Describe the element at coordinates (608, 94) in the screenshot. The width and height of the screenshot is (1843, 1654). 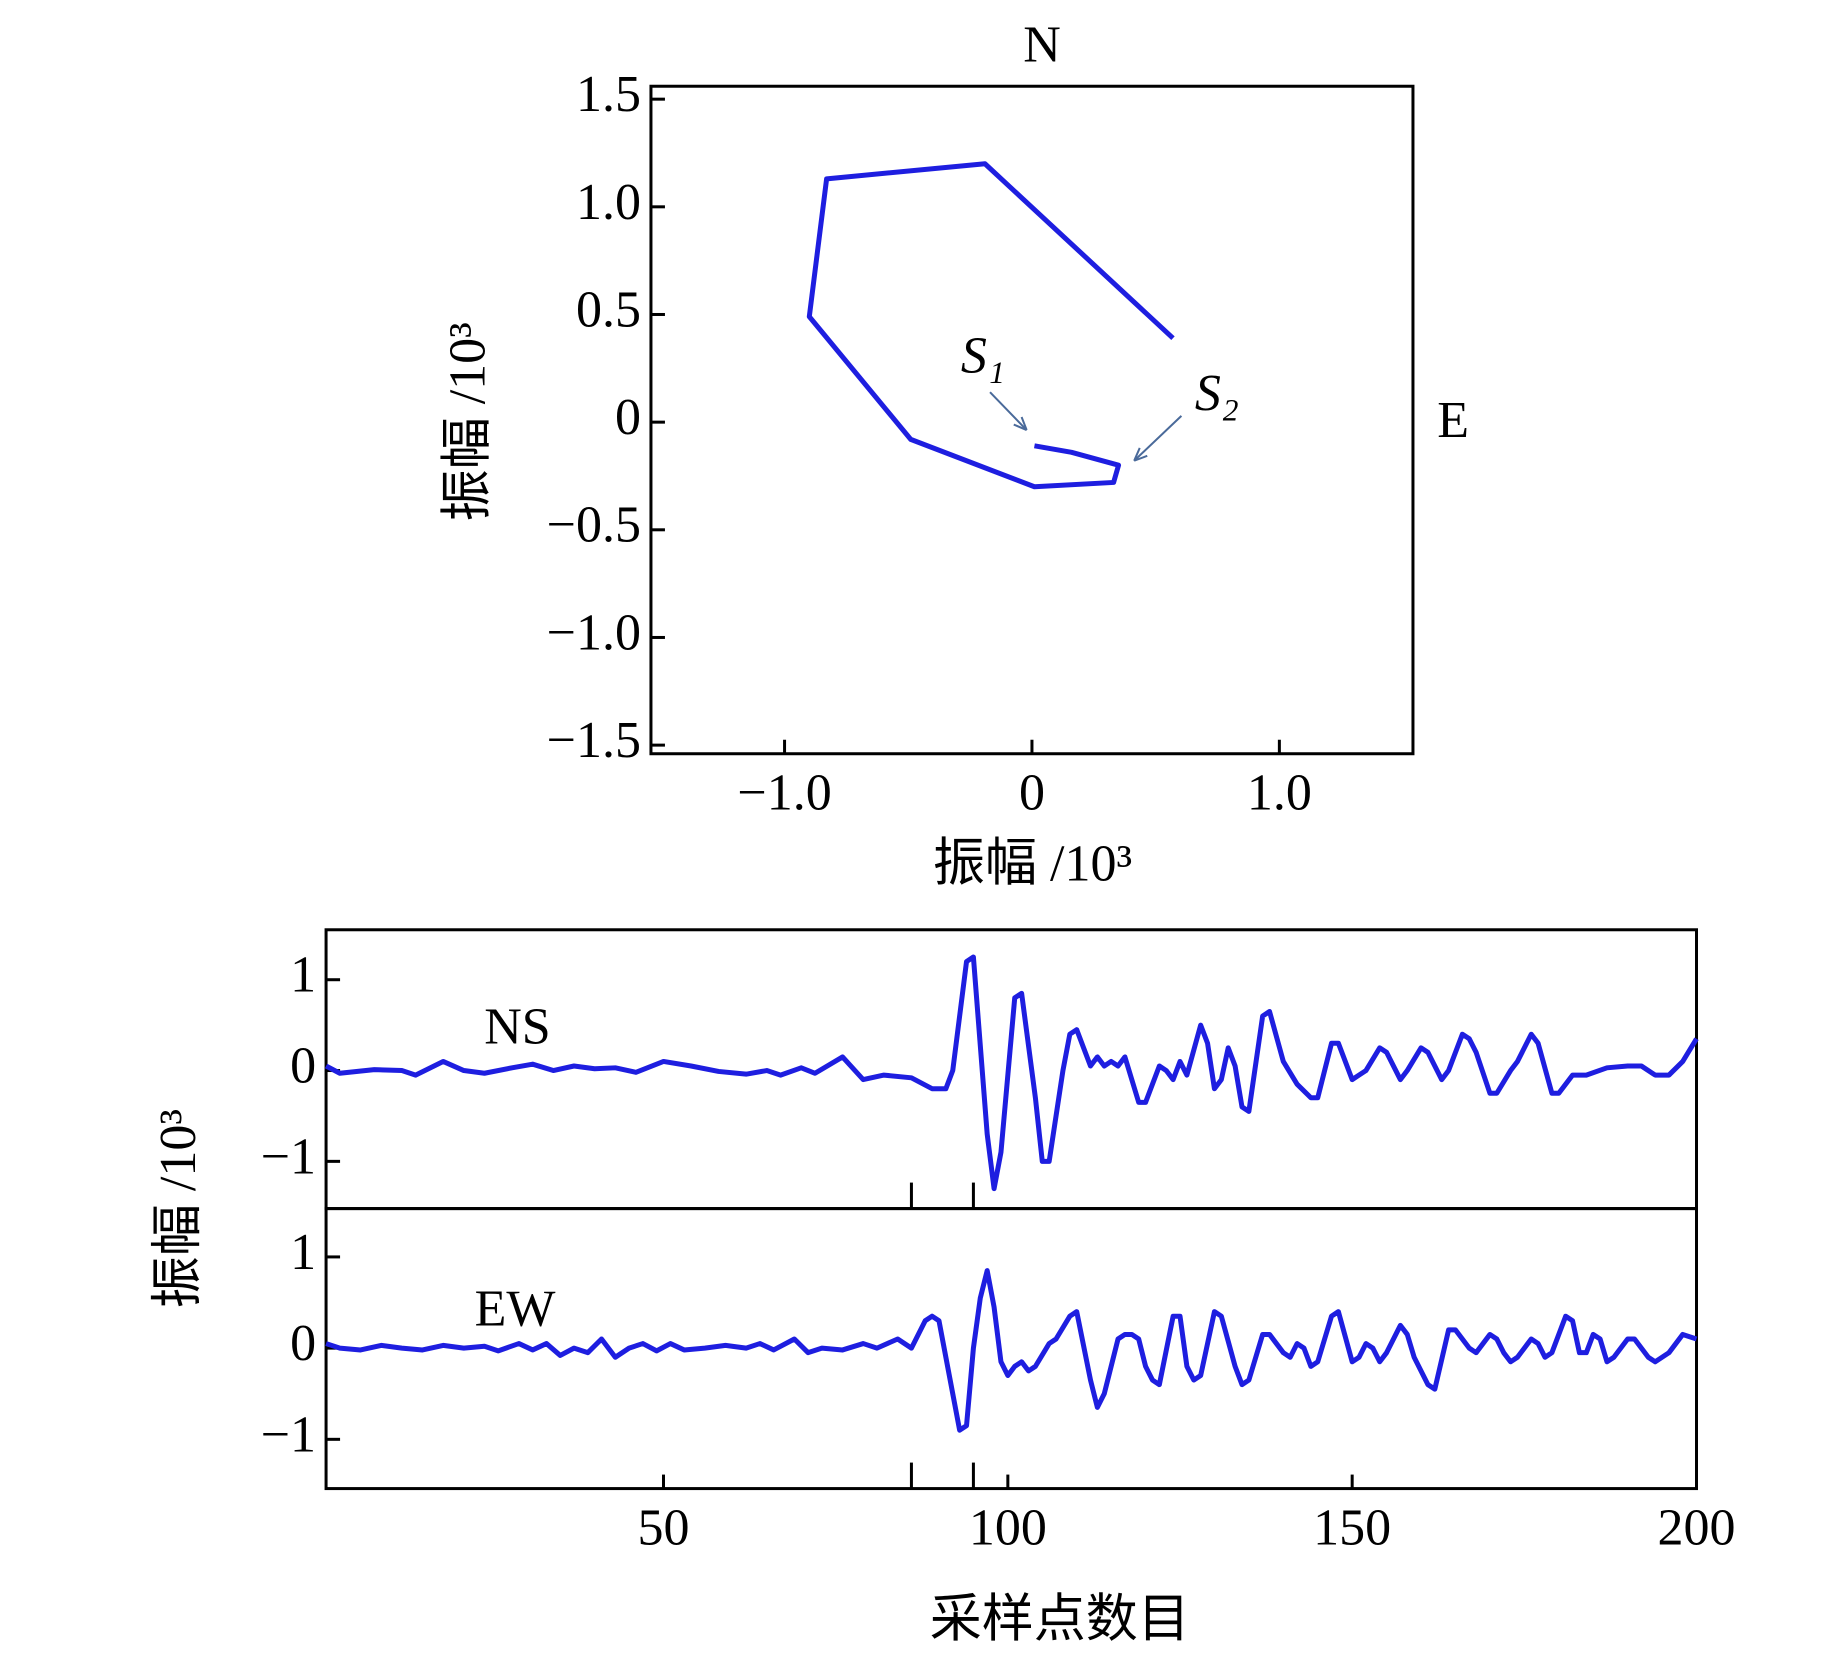
I see `y-tick-label: 1.5` at that location.